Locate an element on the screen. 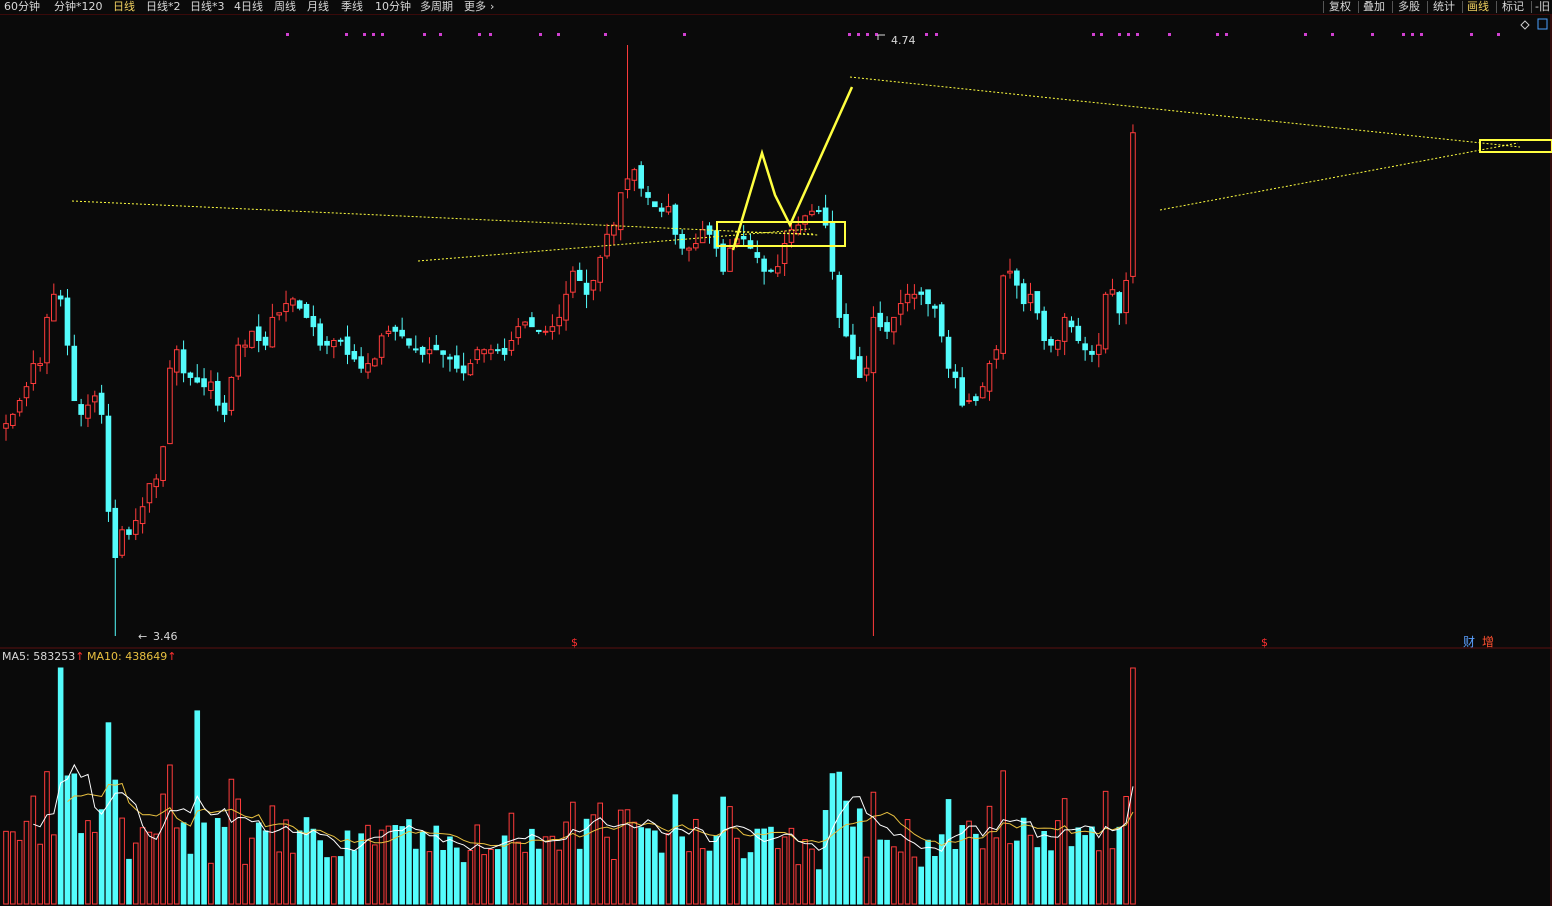 This screenshot has width=1552, height=906. increase-marker: 增 is located at coordinates (1488, 642).